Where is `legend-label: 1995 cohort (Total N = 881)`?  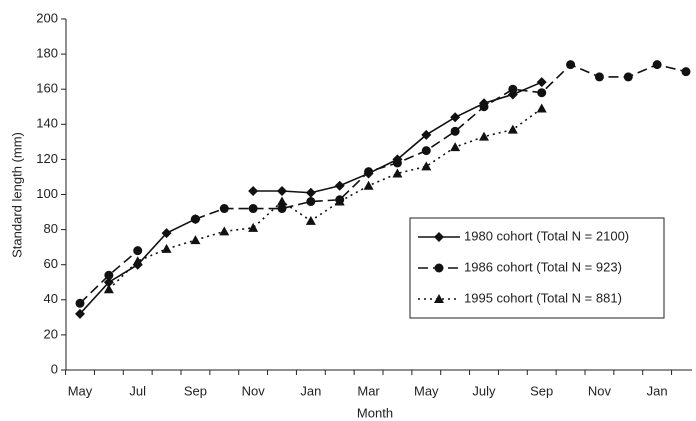
legend-label: 1995 cohort (Total N = 881) is located at coordinates (543, 297).